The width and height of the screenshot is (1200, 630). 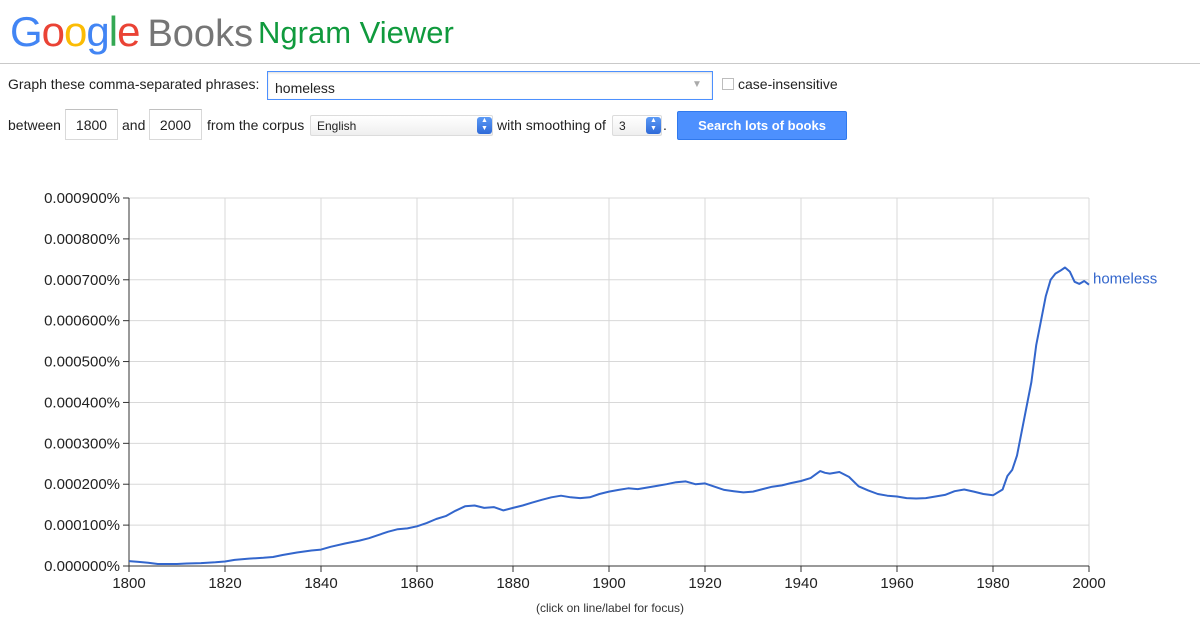 I want to click on y-tick-label: 0.000200%, so click(x=82, y=484).